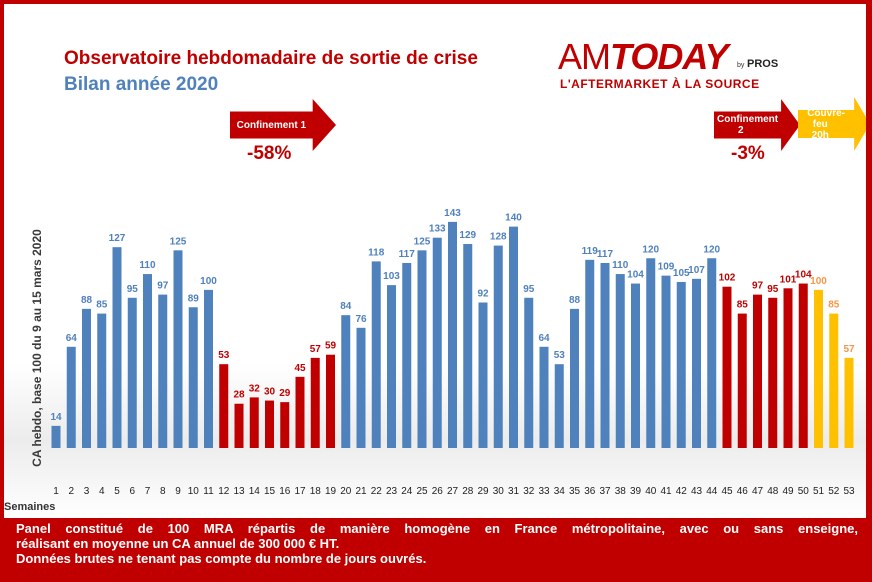 This screenshot has width=872, height=582. I want to click on confinement2-label-line2: 2, so click(741, 130).